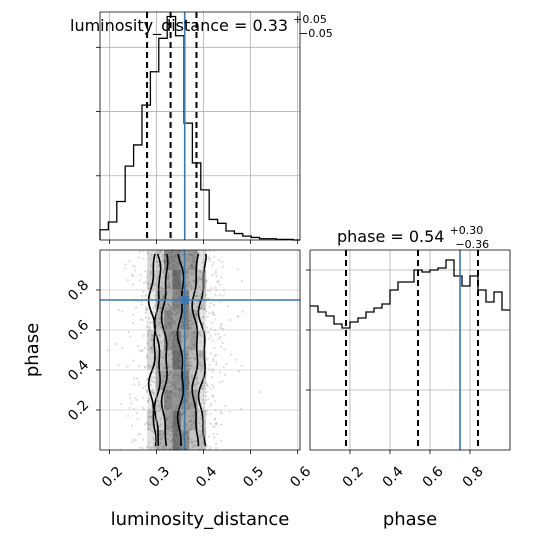  What do you see at coordinates (195, 350) in the screenshot?
I see `contour-mid-right` at bounding box center [195, 350].